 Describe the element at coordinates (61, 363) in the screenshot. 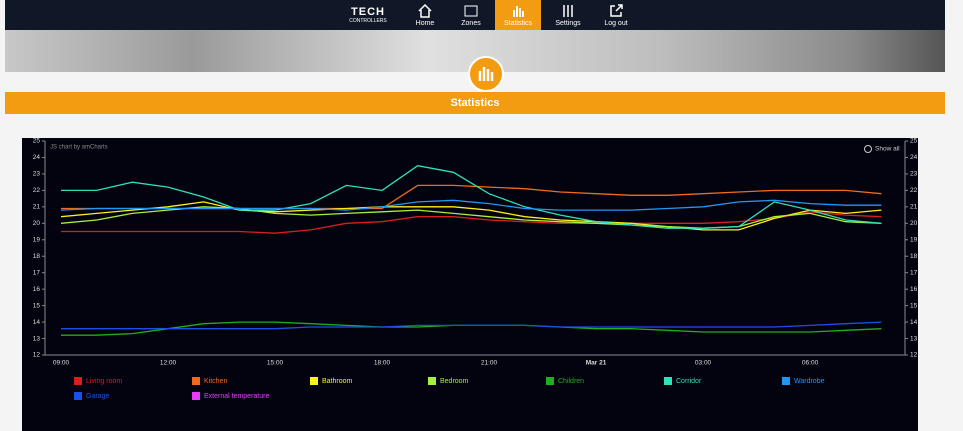

I see `x-tick-label: 09:00` at that location.